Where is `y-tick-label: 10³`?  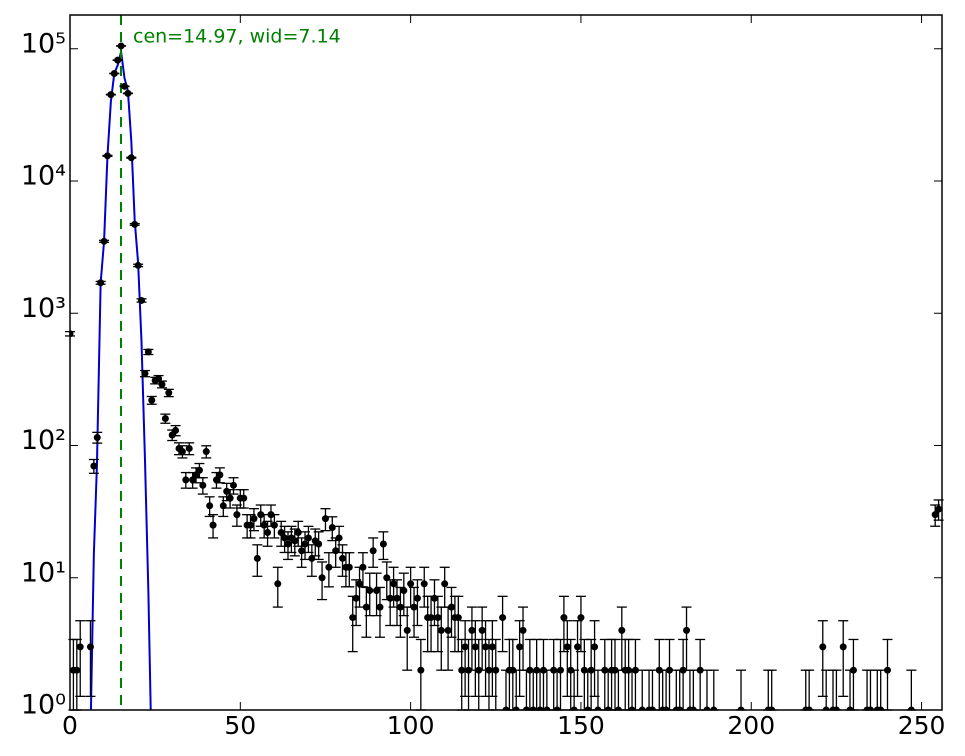
y-tick-label: 10³ is located at coordinates (43, 308).